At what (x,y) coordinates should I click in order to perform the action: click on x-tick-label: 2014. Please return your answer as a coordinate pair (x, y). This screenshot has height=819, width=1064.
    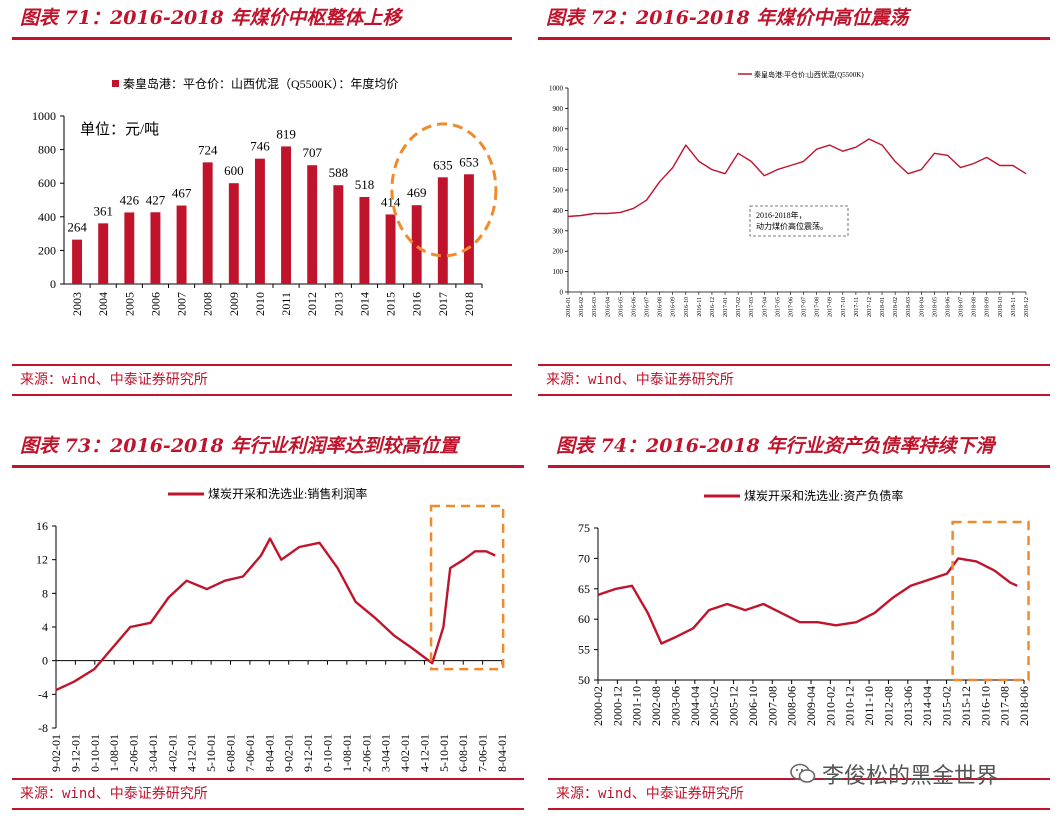
    Looking at the image, I should click on (364, 304).